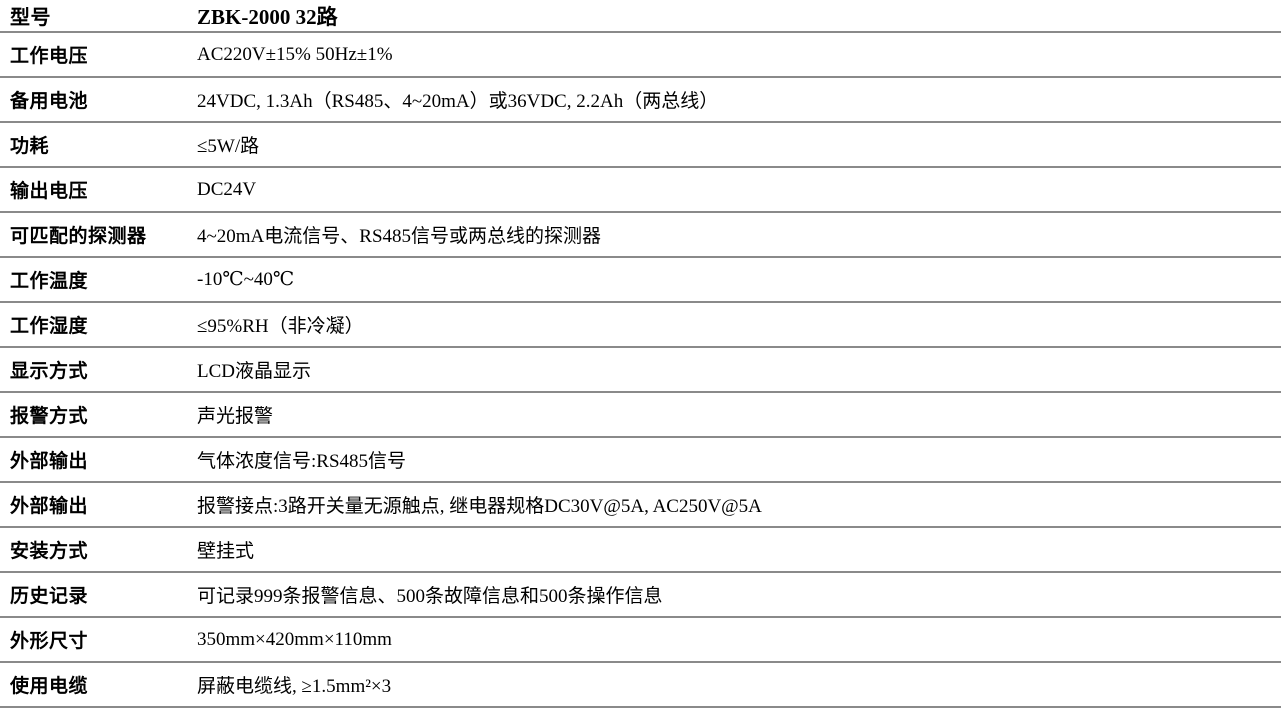  I want to click on table-row: 工作温度 -10℃~40℃, so click(640, 280).